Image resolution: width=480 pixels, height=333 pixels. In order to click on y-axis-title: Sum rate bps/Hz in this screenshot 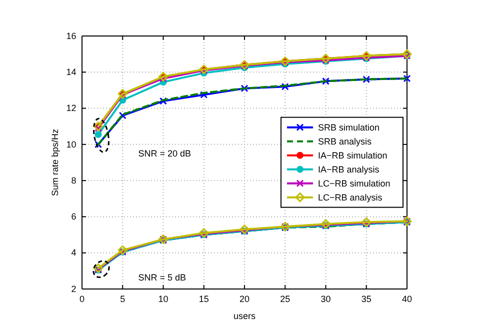, I will do `click(55, 162)`.